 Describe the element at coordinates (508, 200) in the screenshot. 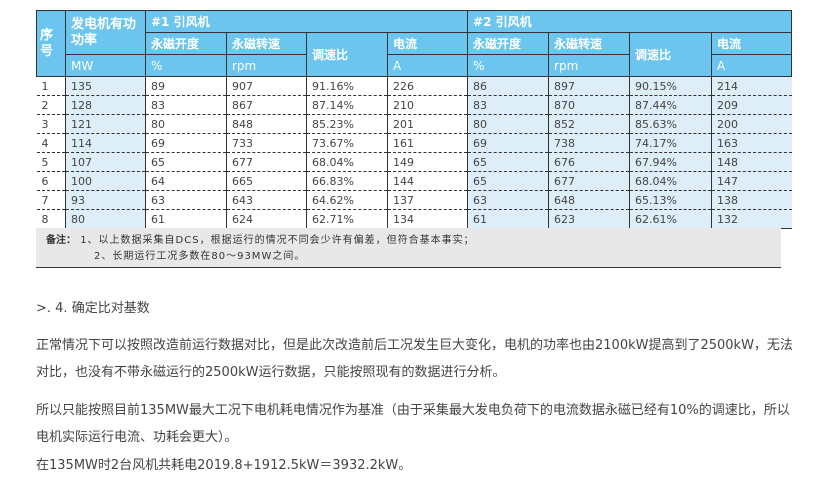

I see `table-cell: 63` at that location.